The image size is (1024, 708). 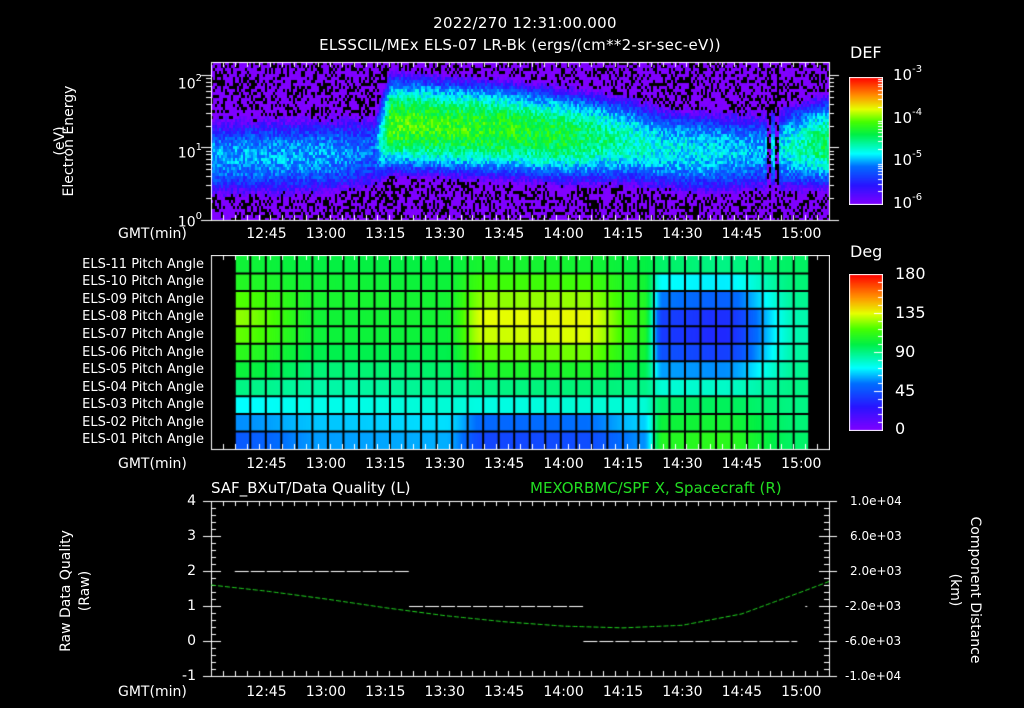 I want to click on distance-ylabel-unit: (km), so click(x=955, y=590).